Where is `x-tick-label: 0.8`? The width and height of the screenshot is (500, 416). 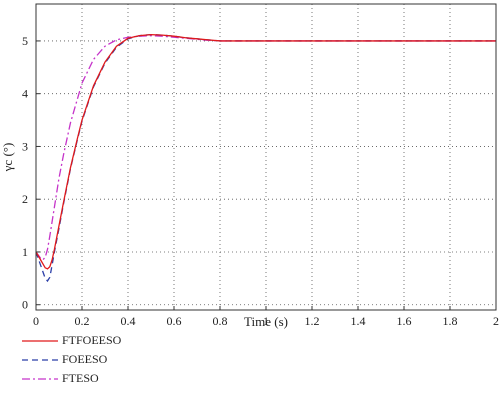 x-tick-label: 0.8 is located at coordinates (220, 321).